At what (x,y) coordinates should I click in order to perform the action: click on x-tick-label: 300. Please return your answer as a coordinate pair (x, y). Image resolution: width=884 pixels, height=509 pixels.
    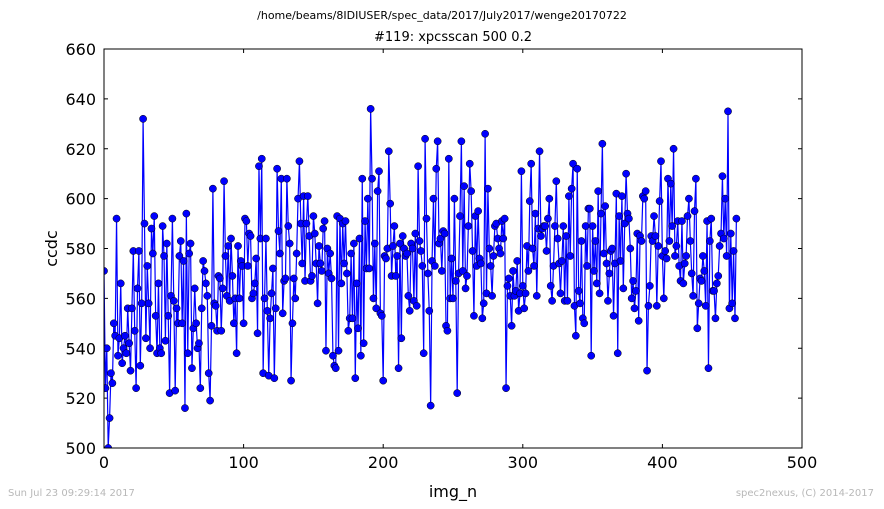
    Looking at the image, I should click on (523, 462).